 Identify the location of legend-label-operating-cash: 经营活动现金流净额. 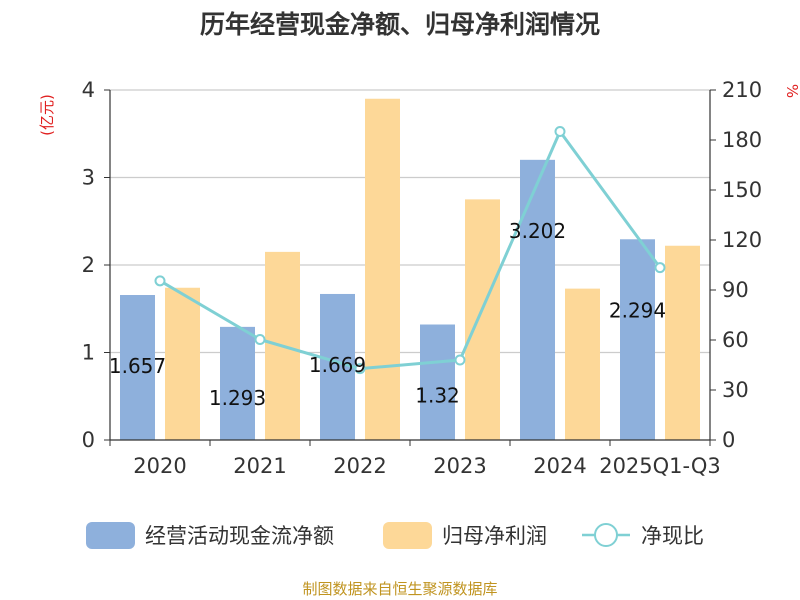
(239, 536).